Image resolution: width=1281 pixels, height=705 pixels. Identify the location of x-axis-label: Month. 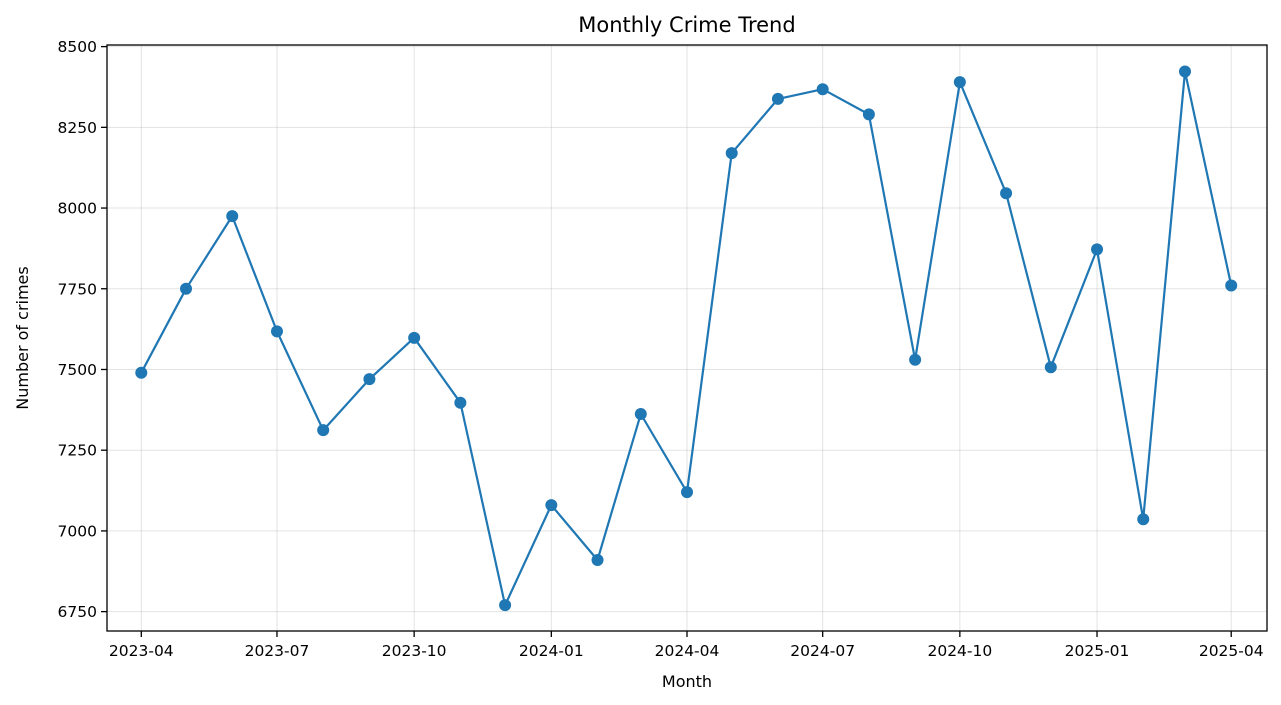
(687, 681).